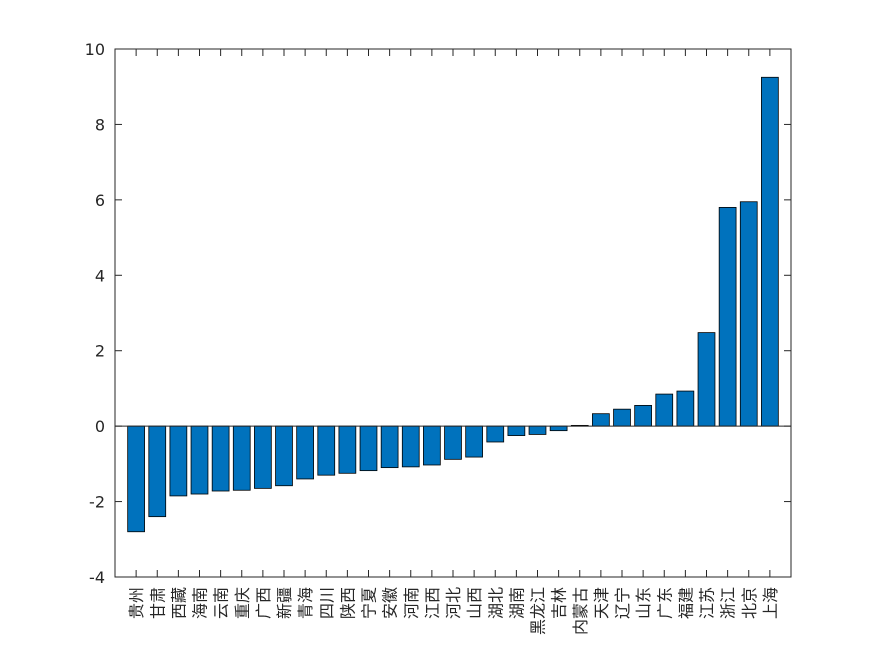 The width and height of the screenshot is (875, 656). What do you see at coordinates (516, 603) in the screenshot?
I see `x-tick-label: 湖南` at bounding box center [516, 603].